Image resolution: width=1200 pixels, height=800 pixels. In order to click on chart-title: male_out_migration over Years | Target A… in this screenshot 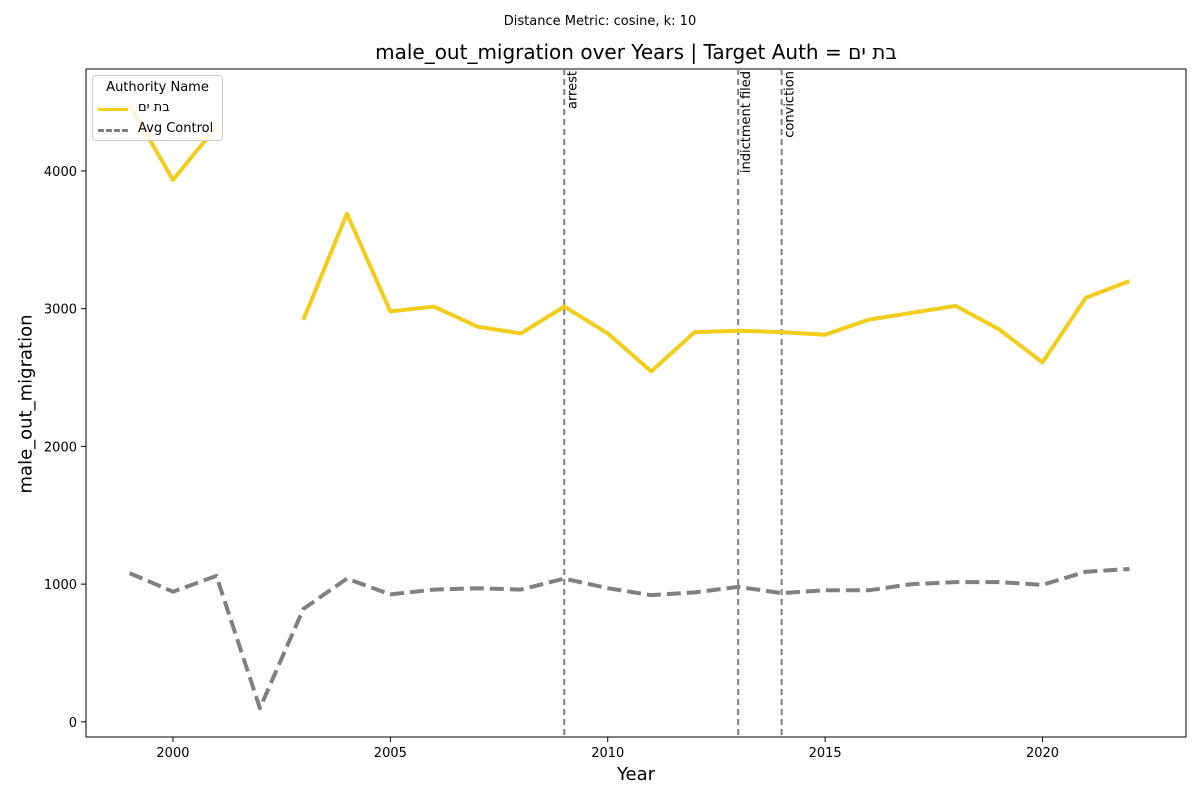, I will do `click(636, 52)`.